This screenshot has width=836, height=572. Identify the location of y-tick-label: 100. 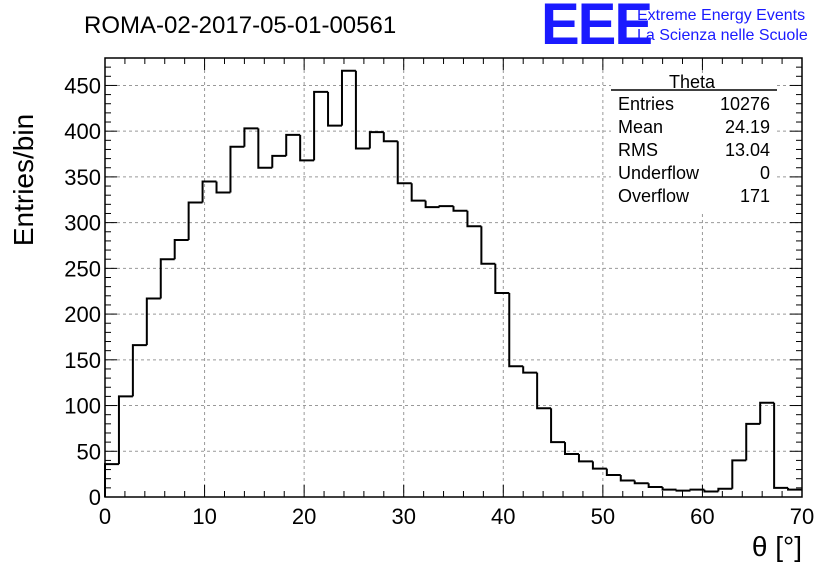
(82, 406).